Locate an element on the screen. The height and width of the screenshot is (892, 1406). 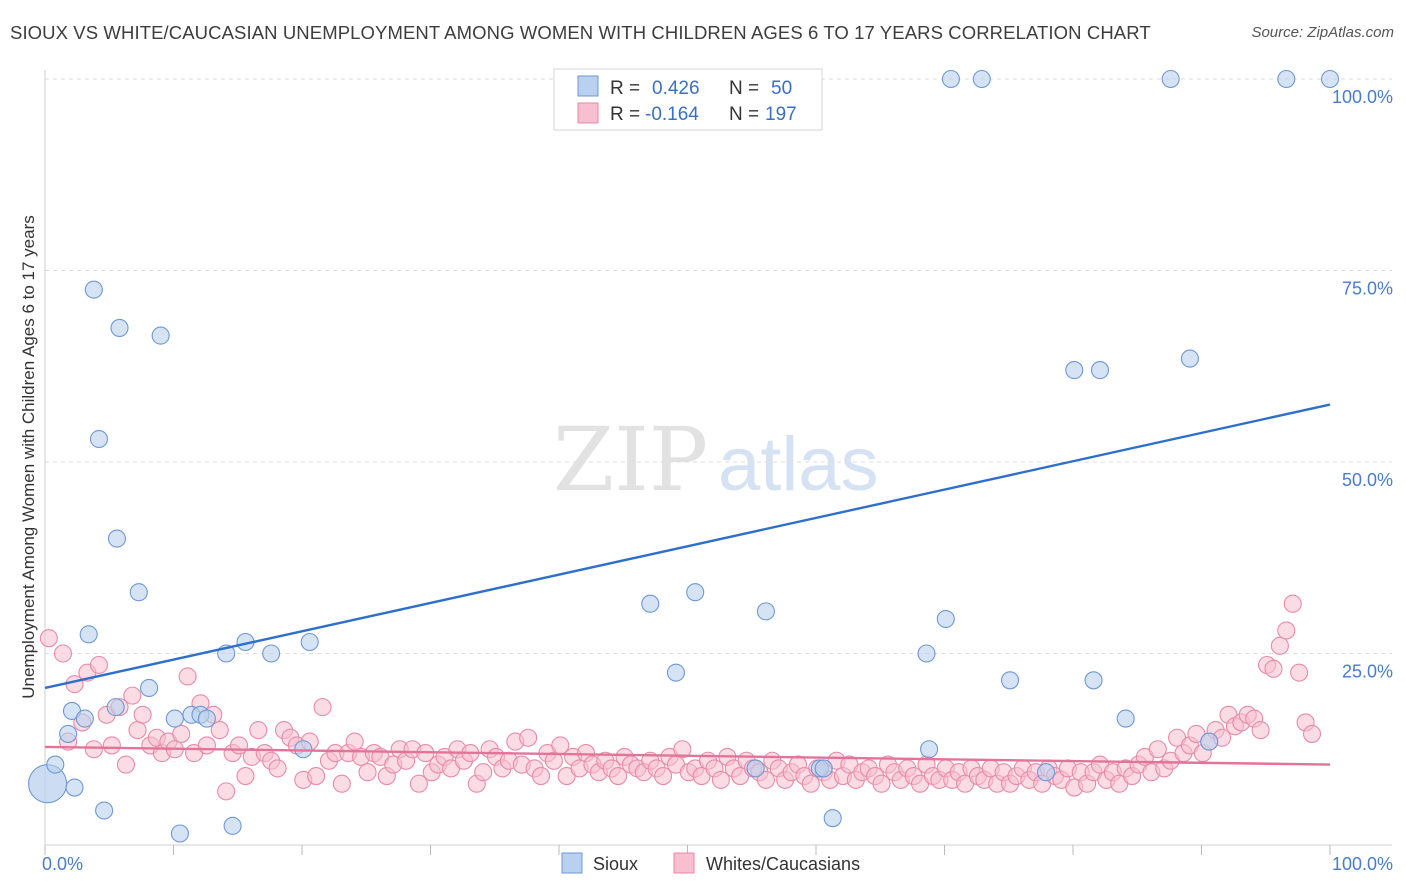
legend-bottom-white-label: Whites/Caucasians is located at coordinates (783, 864).